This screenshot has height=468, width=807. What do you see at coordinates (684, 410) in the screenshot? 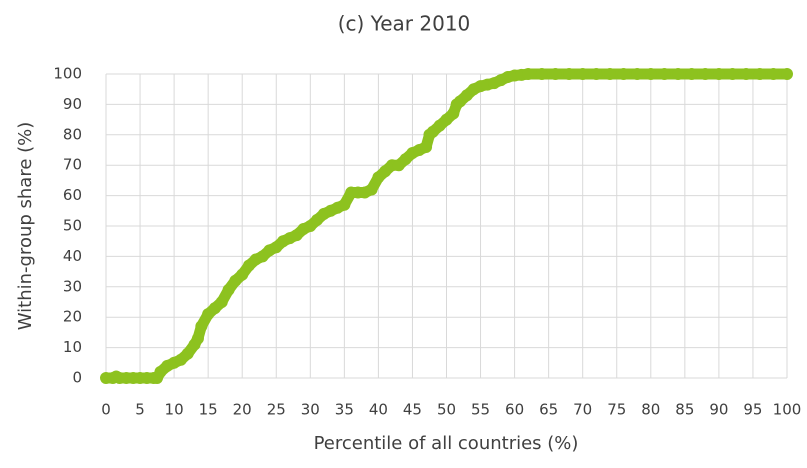
I see `x-tick-label: 85` at bounding box center [684, 410].